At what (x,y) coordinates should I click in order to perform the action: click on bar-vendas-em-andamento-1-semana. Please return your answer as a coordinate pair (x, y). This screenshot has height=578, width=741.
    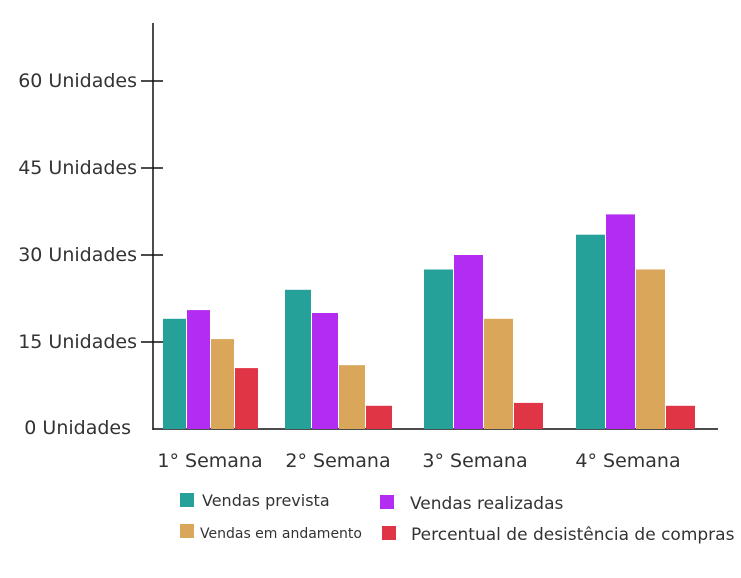
    Looking at the image, I should click on (222, 384).